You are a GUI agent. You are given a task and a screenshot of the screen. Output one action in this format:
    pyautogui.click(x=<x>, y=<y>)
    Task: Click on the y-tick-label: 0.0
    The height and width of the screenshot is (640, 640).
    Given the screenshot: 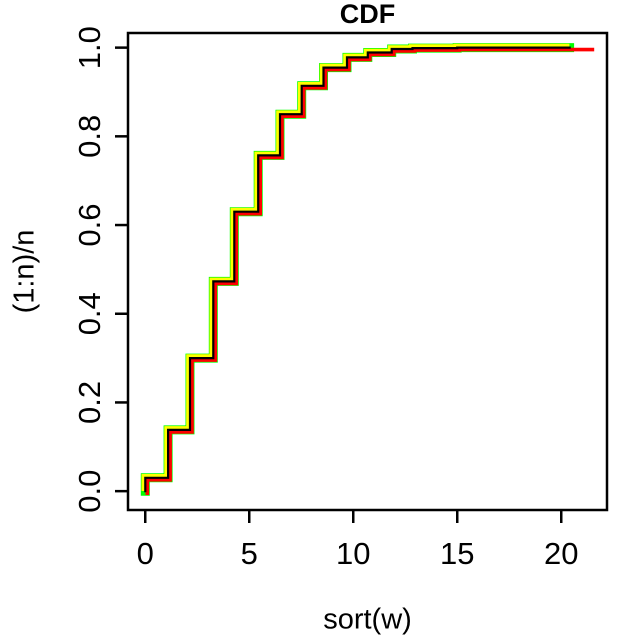 What is the action you would take?
    pyautogui.click(x=89, y=491)
    